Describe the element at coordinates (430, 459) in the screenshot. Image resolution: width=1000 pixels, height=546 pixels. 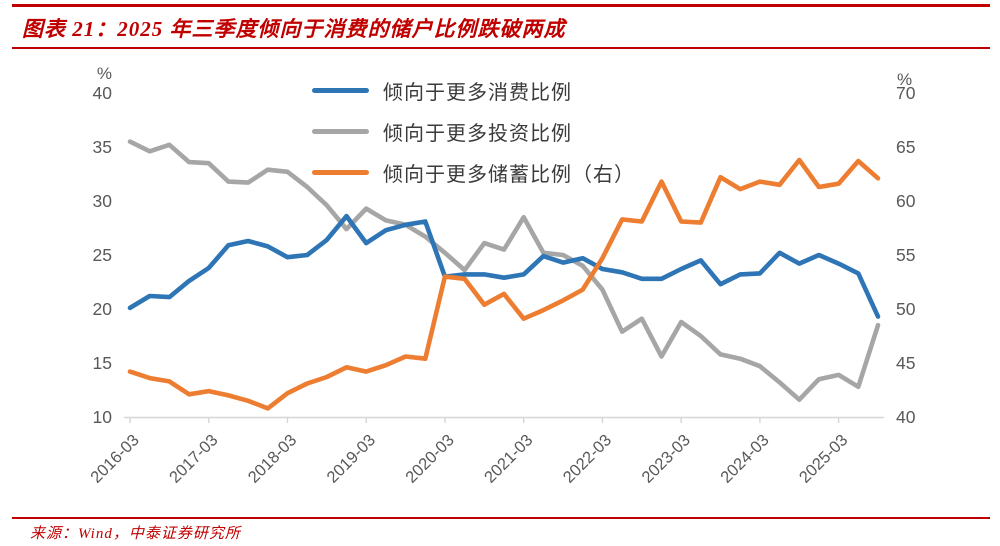
I see `x-axis-tick-label: 2020-03` at that location.